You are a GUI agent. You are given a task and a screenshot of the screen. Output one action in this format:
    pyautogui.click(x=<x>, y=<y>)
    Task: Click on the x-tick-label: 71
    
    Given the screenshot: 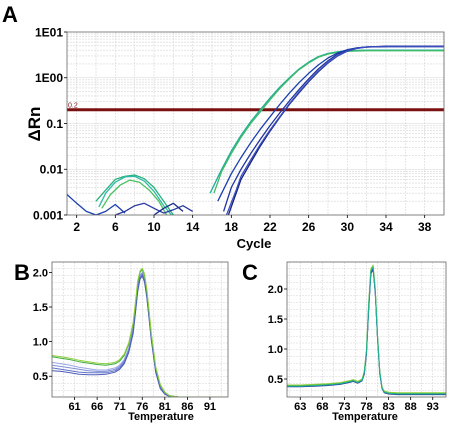 What is the action you would take?
    pyautogui.click(x=120, y=407)
    